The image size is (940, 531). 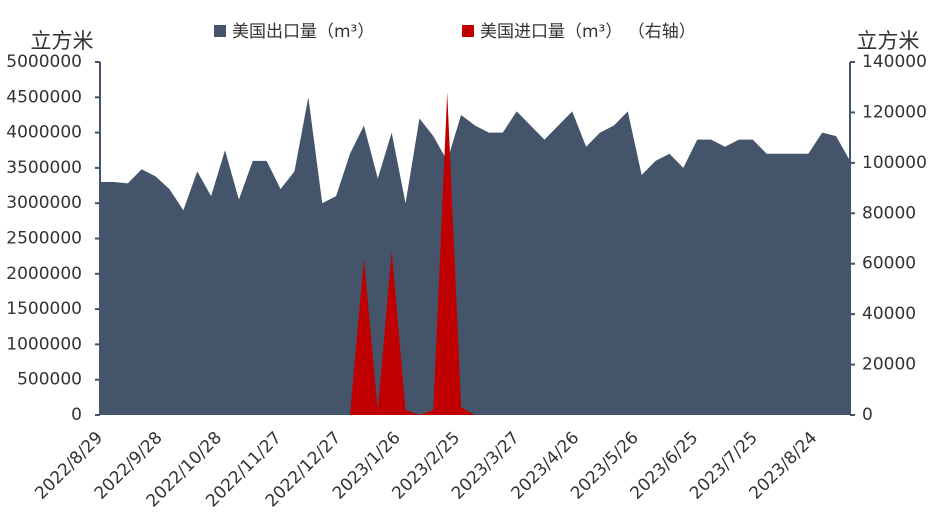 I want to click on y-tick-label: 4500000, so click(x=44, y=97).